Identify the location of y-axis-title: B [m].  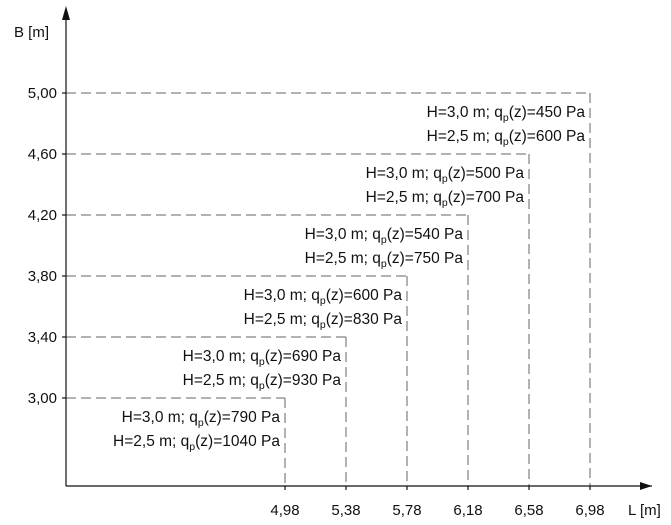
(31, 32).